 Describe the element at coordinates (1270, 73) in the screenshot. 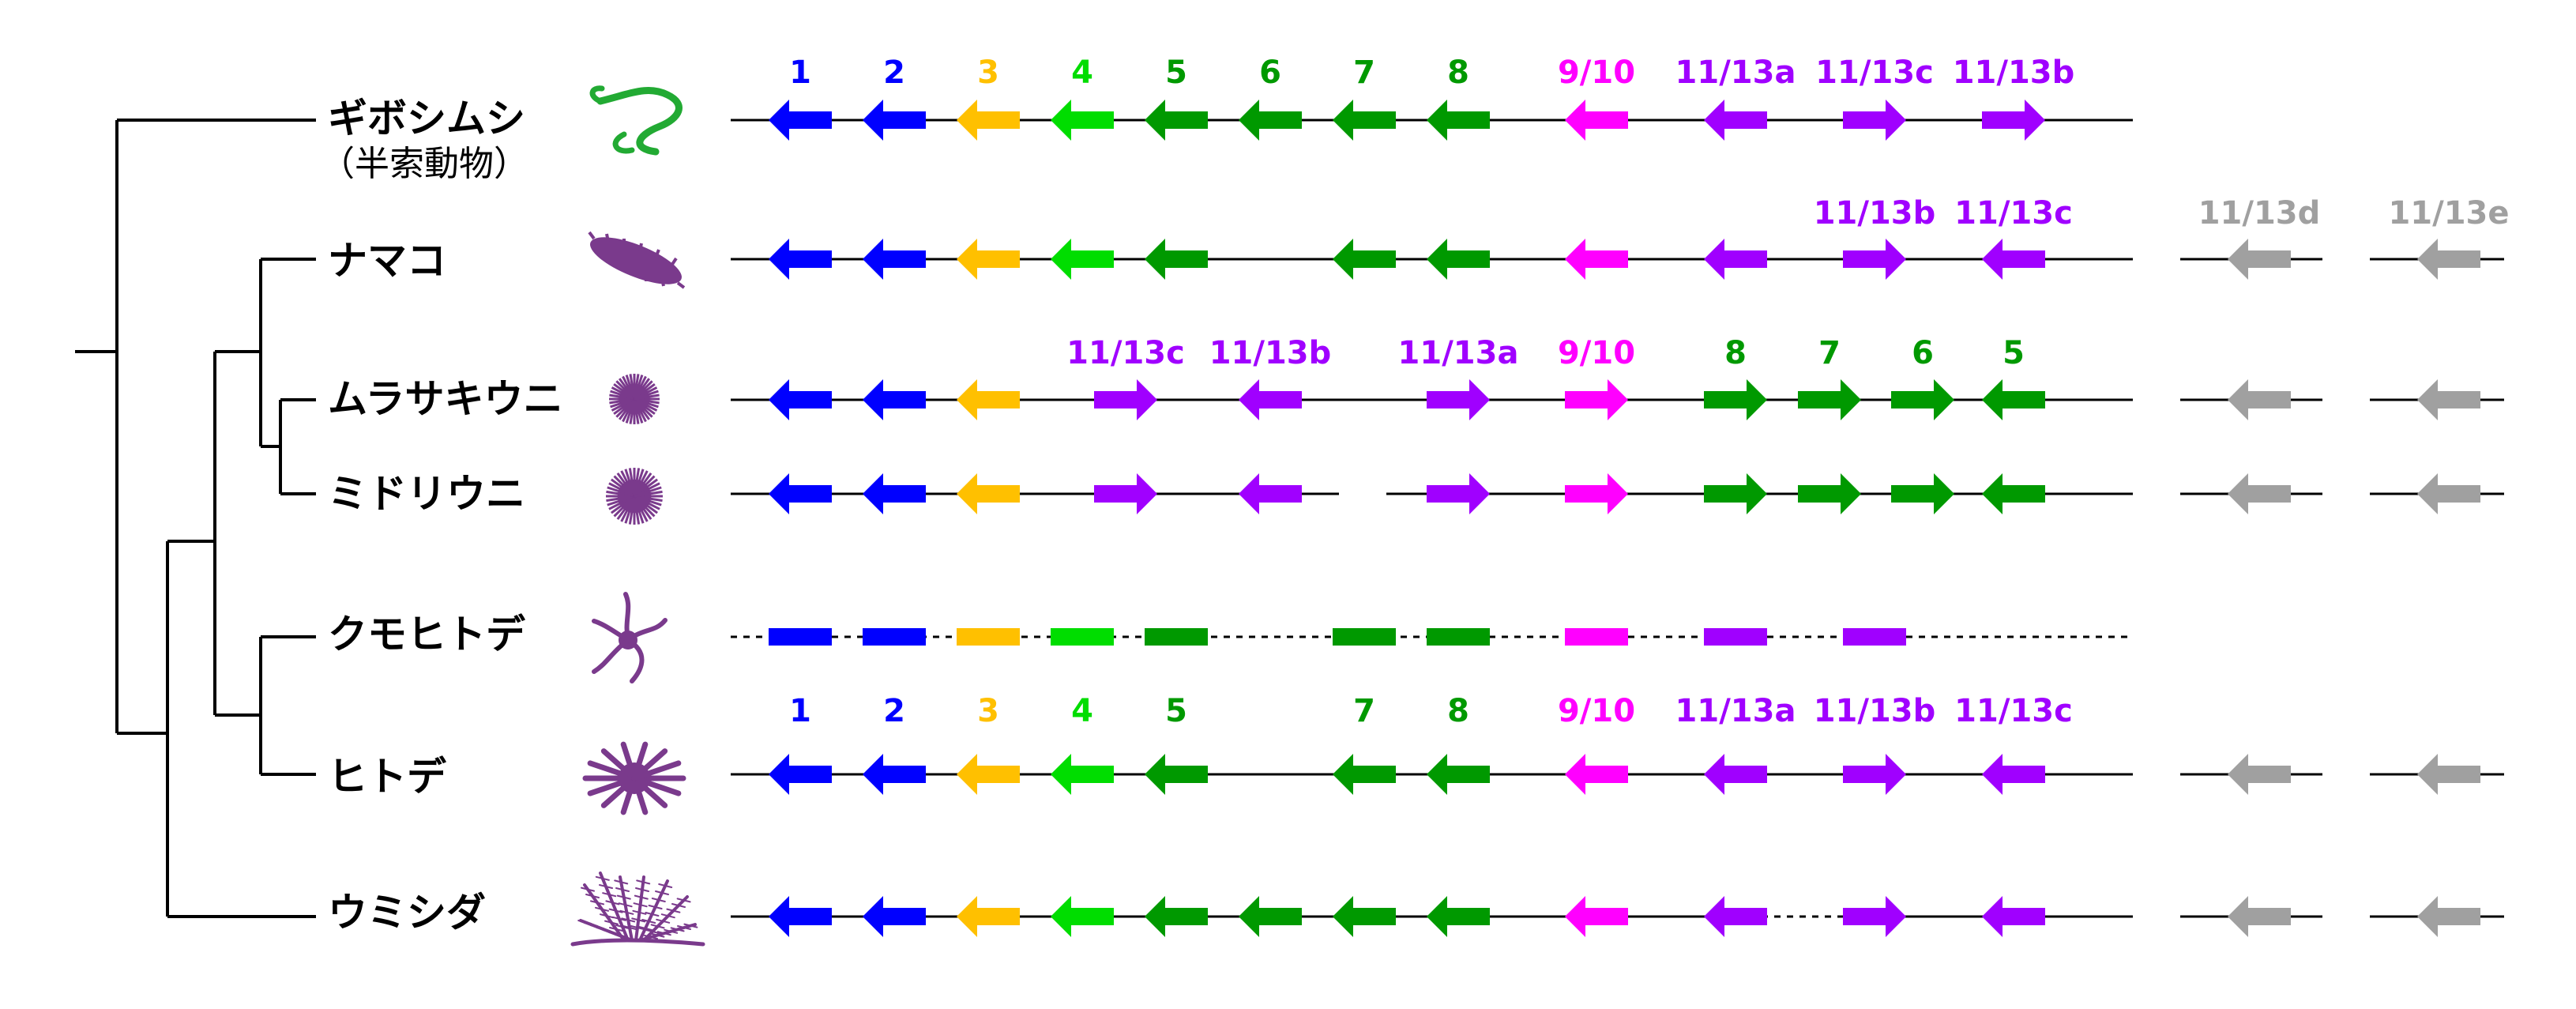

I see `gene-label: 6` at that location.